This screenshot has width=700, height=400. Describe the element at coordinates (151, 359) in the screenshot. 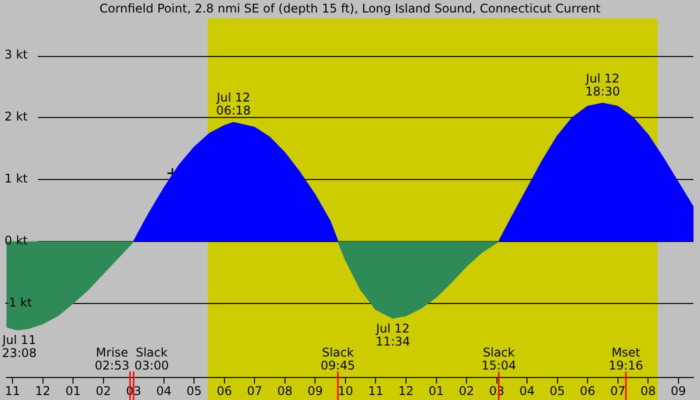

I see `ref-line-label: Slack 03:00` at that location.